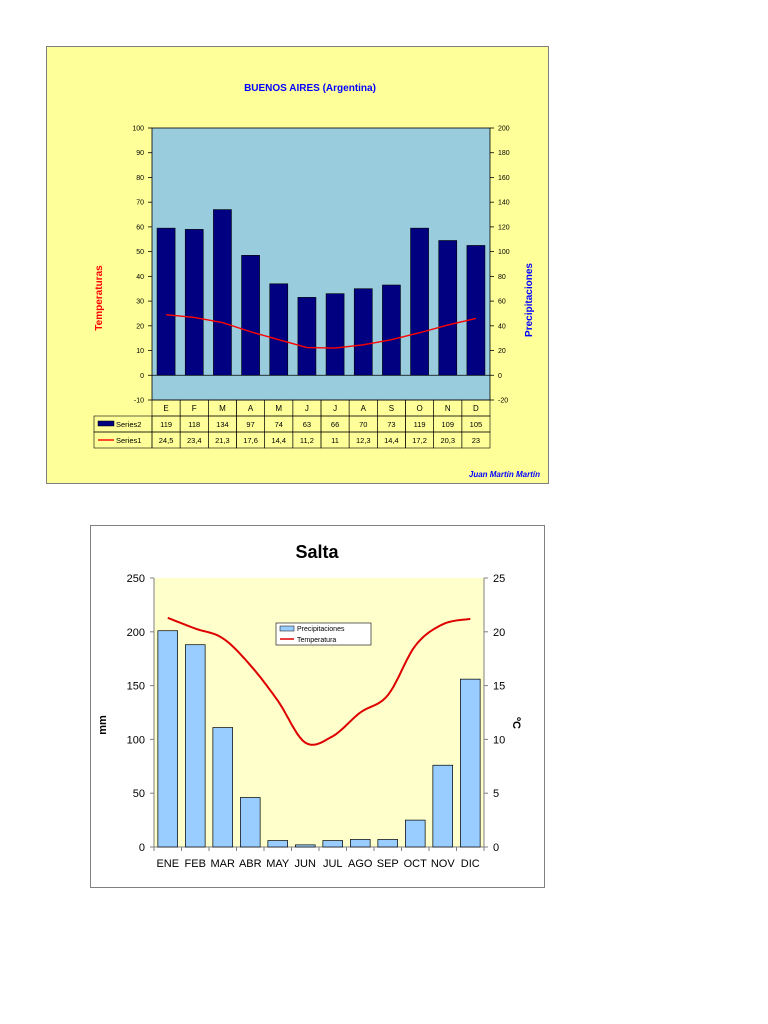 This screenshot has height=1024, width=768. Describe the element at coordinates (504, 129) in the screenshot. I see `y-right-tick-label: 200` at that location.